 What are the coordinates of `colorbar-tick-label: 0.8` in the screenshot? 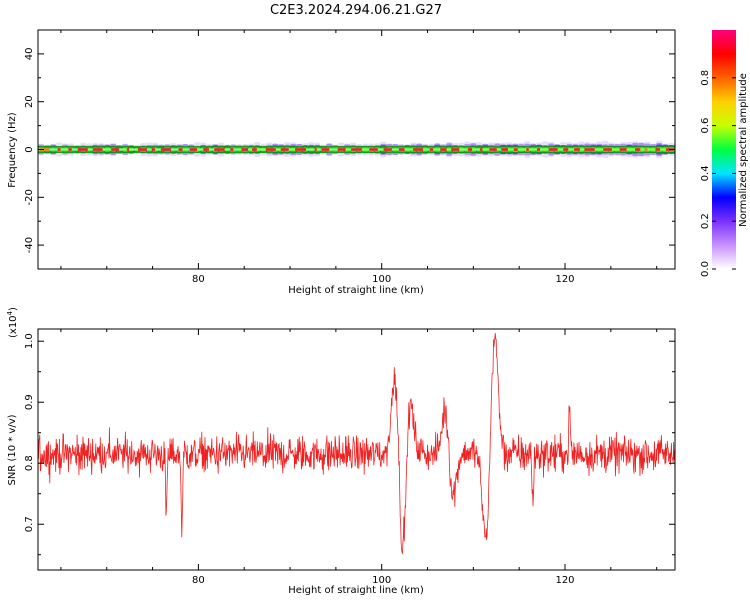 It's located at (705, 78).